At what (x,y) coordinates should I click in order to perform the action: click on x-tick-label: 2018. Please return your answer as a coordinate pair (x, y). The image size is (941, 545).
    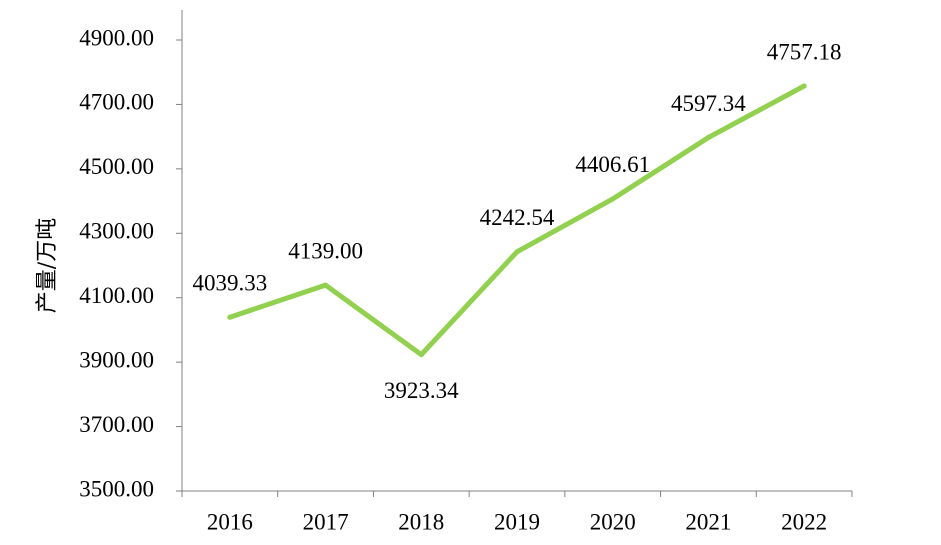
    Looking at the image, I should click on (421, 521).